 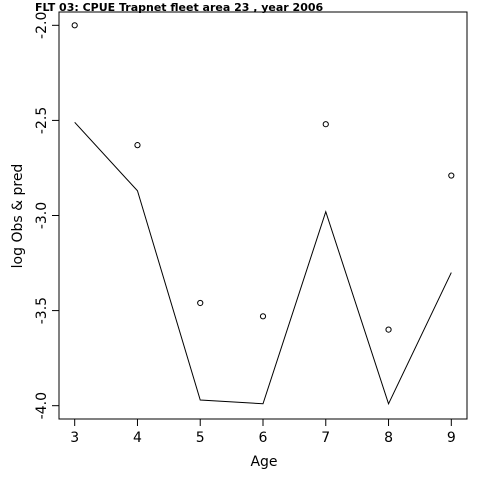 I want to click on y-axis: -4.0 -3.5 -3.0 -2.5 -2.0, so click(x=47, y=215).